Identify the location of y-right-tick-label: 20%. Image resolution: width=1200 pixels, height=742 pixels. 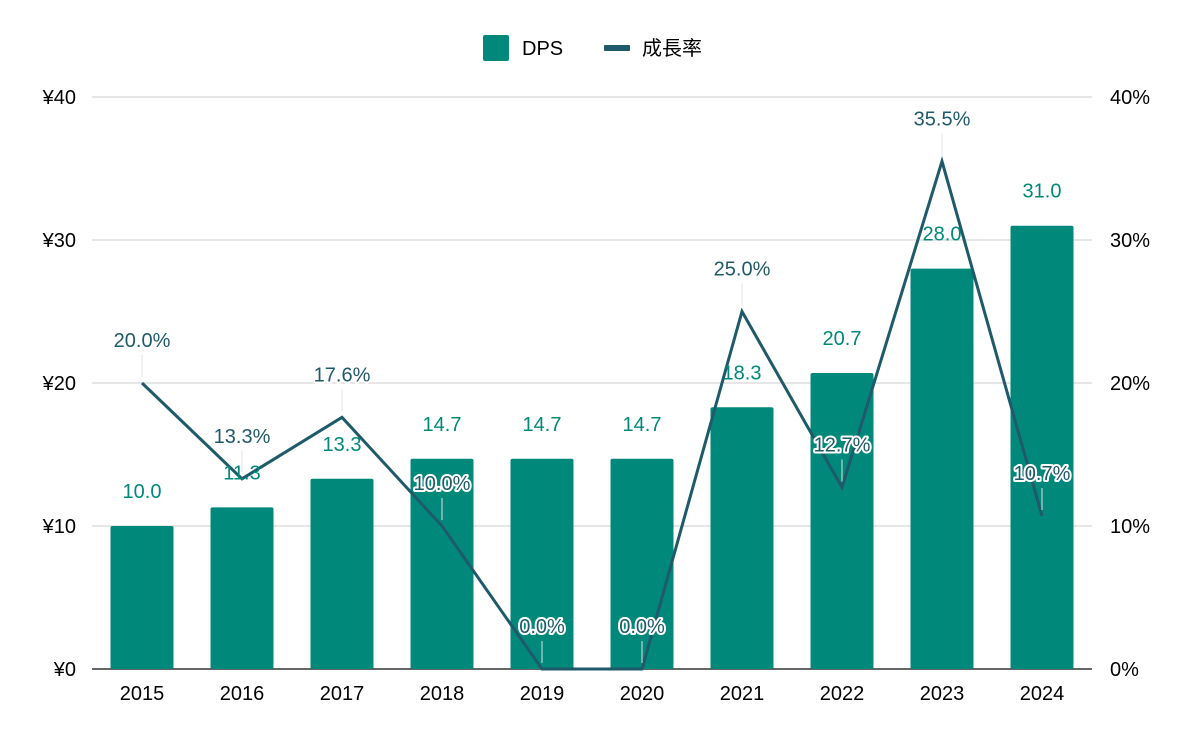
(1130, 384).